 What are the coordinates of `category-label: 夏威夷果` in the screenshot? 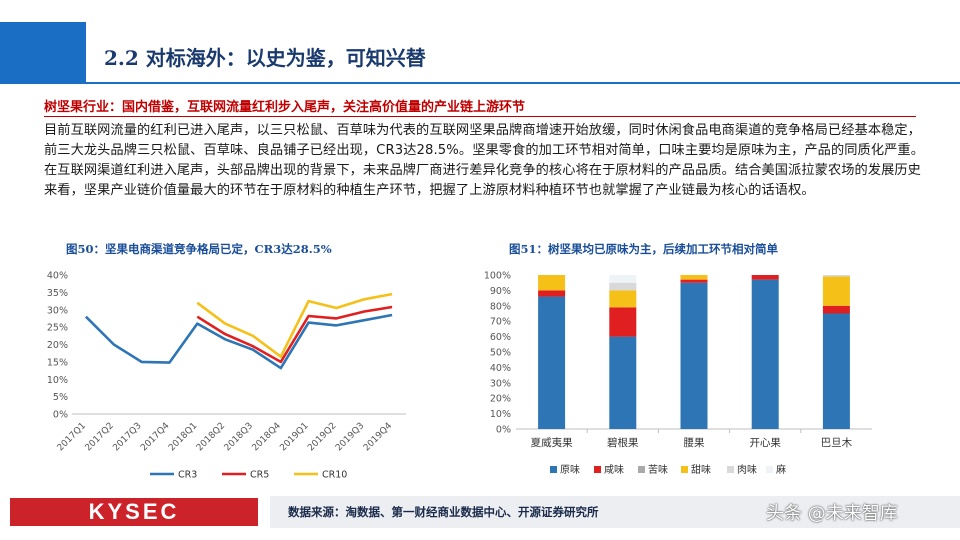 It's located at (552, 442).